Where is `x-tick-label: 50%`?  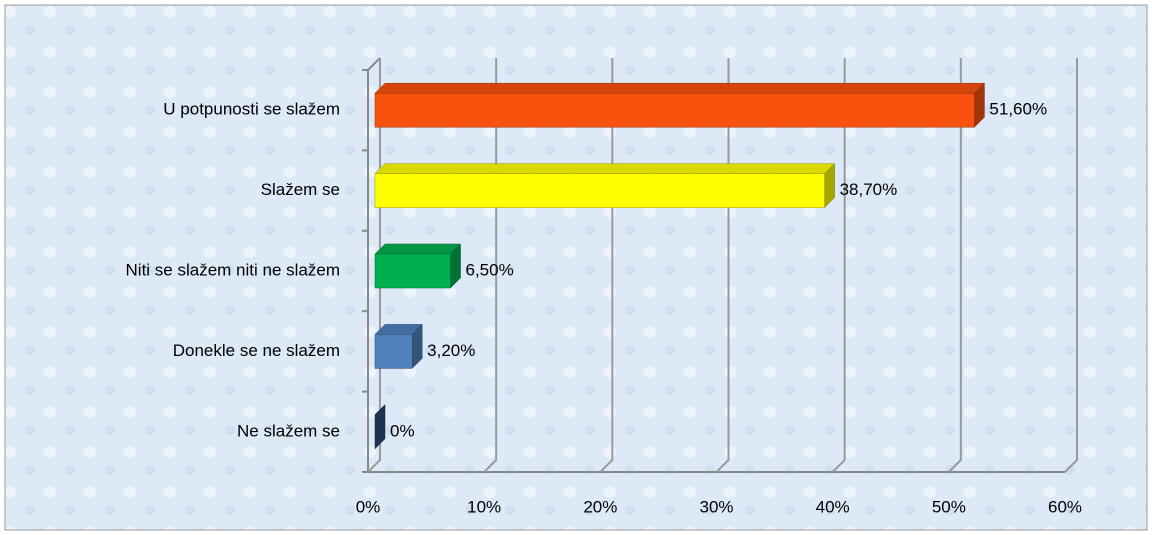
x-tick-label: 50% is located at coordinates (949, 506).